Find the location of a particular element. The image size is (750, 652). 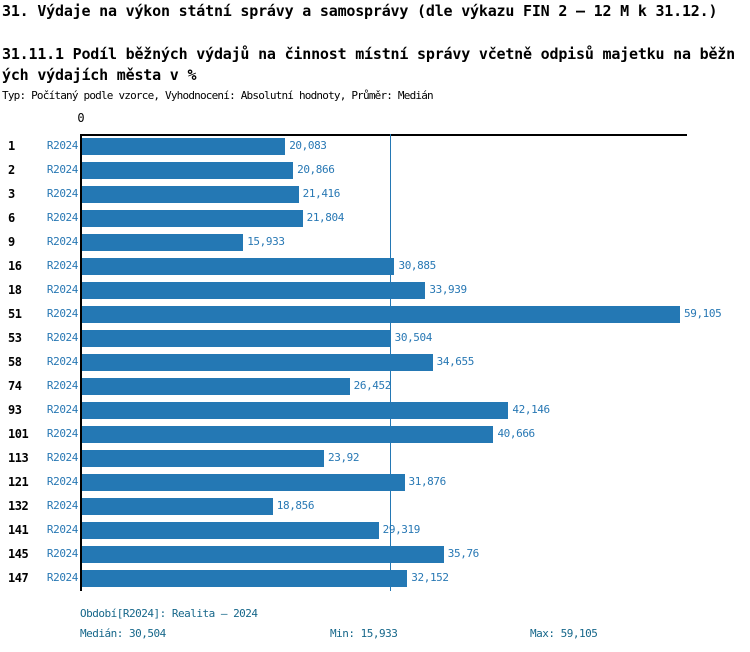

bar-value-label: 33,939 is located at coordinates (448, 289).